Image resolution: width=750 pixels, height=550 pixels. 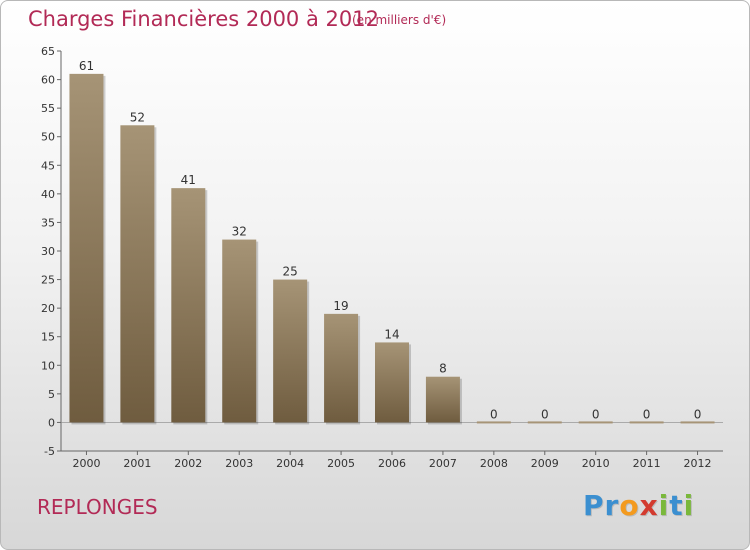 I want to click on logo-letter: t, so click(x=676, y=505).